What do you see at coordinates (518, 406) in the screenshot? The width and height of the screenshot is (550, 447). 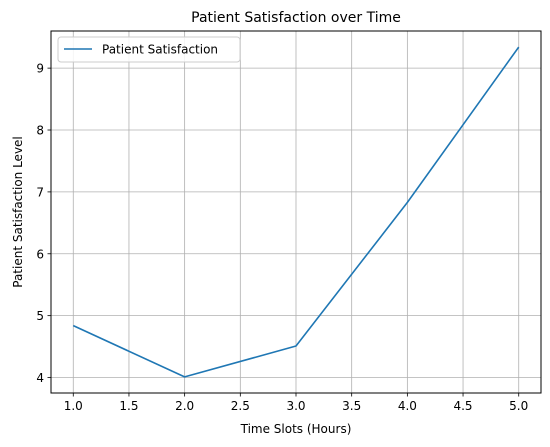 I see `x-tick-label: 5.0` at bounding box center [518, 406].